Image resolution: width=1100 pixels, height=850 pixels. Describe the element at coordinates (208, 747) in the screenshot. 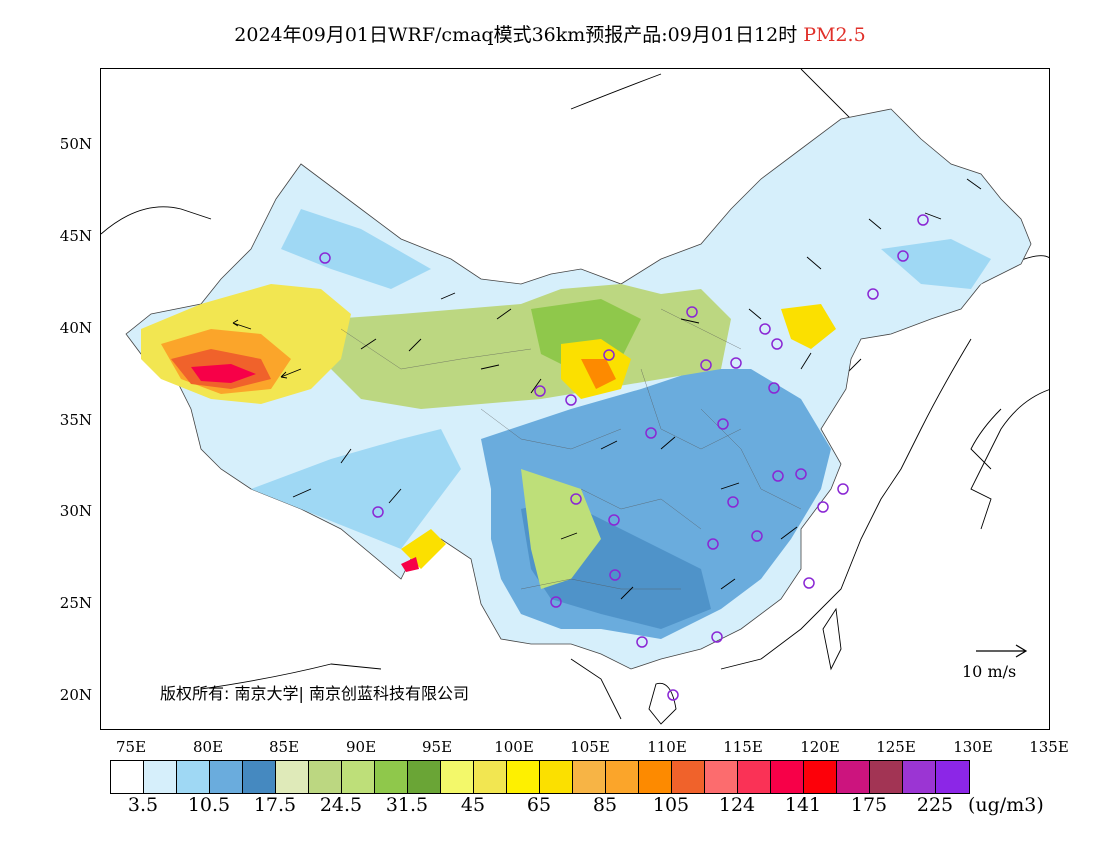

I see `lon-label-80e: 80E` at that location.